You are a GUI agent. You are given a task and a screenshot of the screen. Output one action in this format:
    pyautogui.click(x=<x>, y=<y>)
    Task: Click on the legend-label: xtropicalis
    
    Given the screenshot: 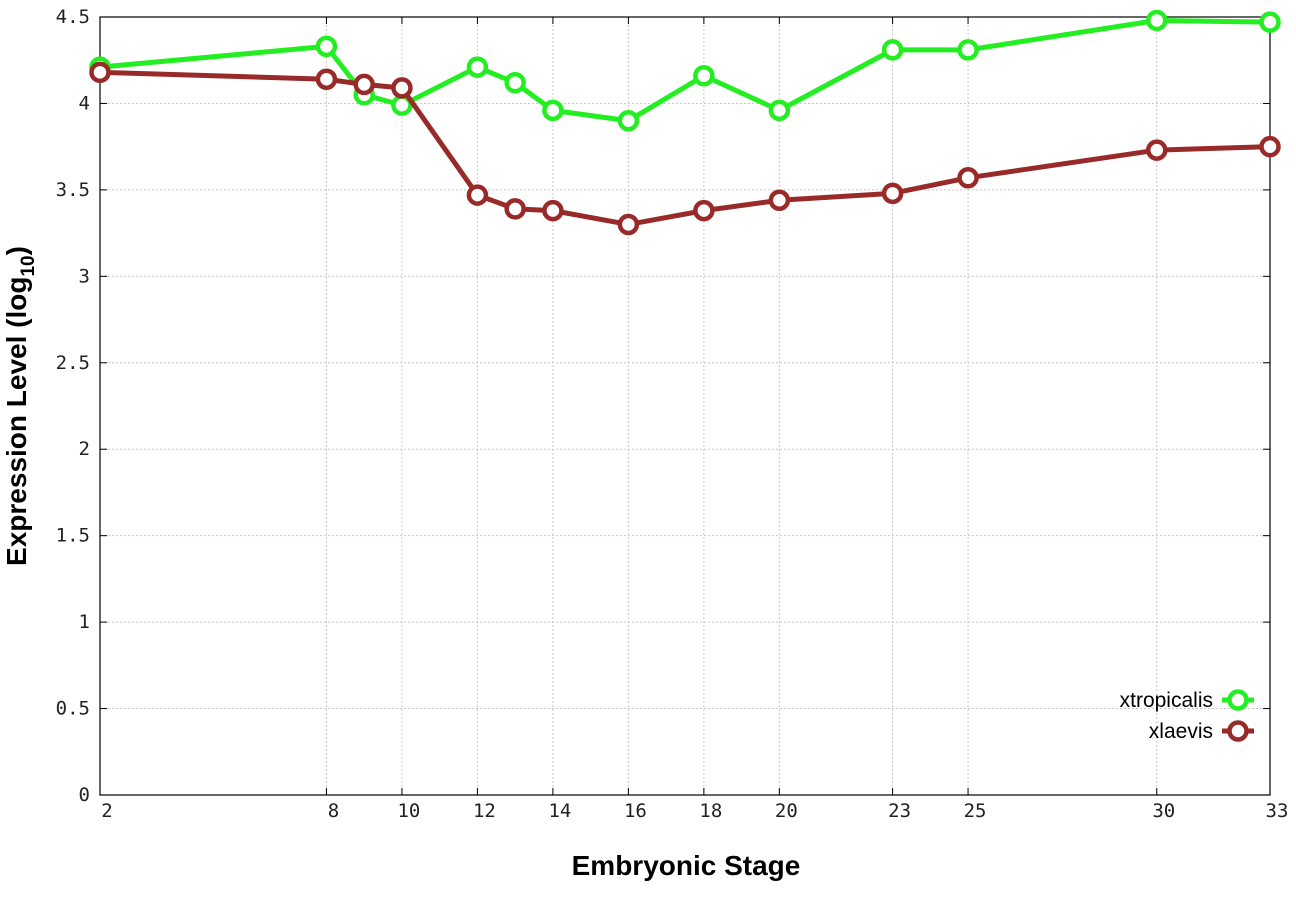 What is the action you would take?
    pyautogui.click(x=1166, y=700)
    